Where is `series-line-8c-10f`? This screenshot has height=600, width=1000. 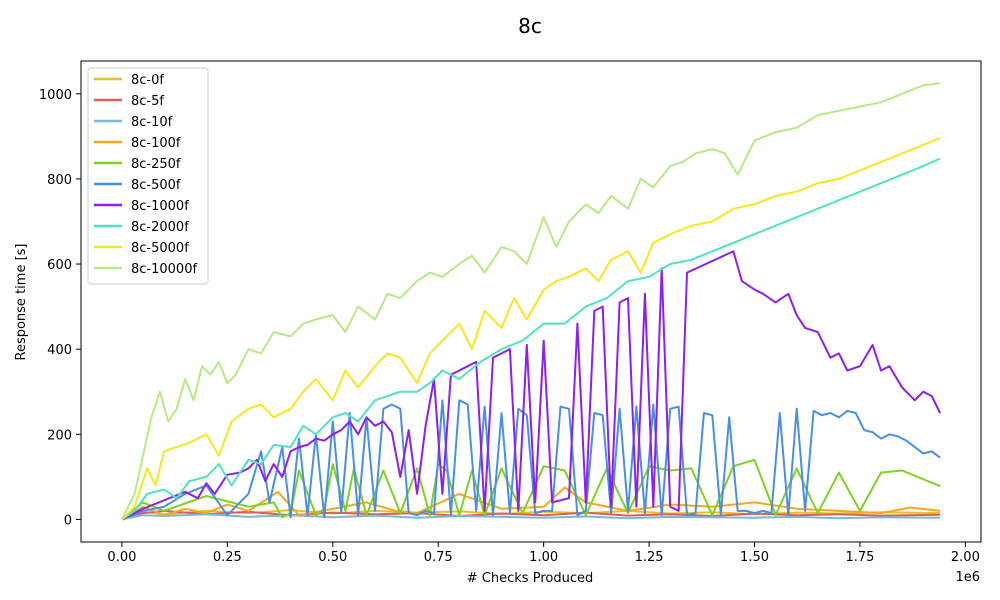
series-line-8c-10f is located at coordinates (531, 517).